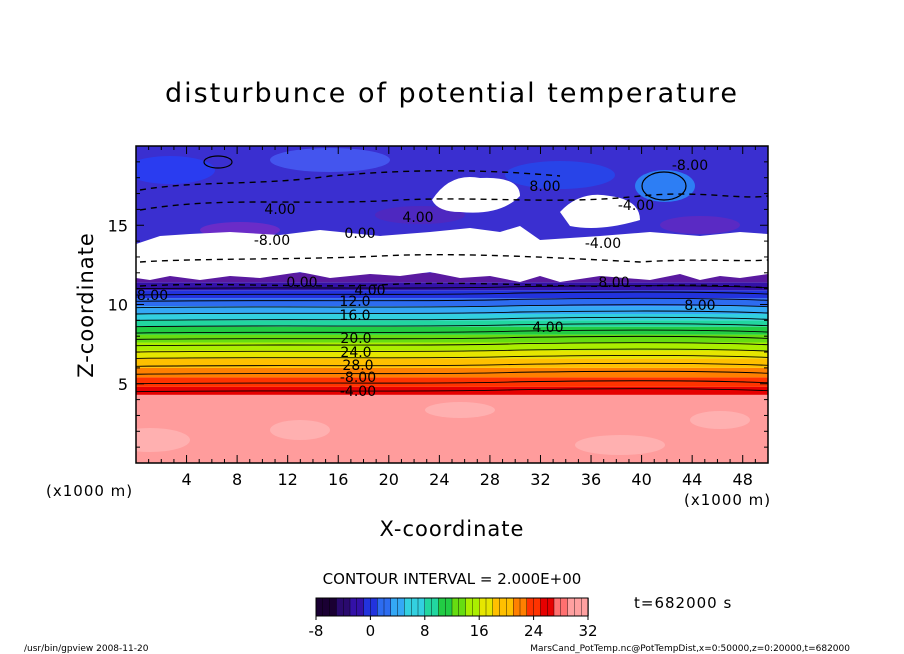  I want to click on contour-label: 12.0, so click(354, 302).